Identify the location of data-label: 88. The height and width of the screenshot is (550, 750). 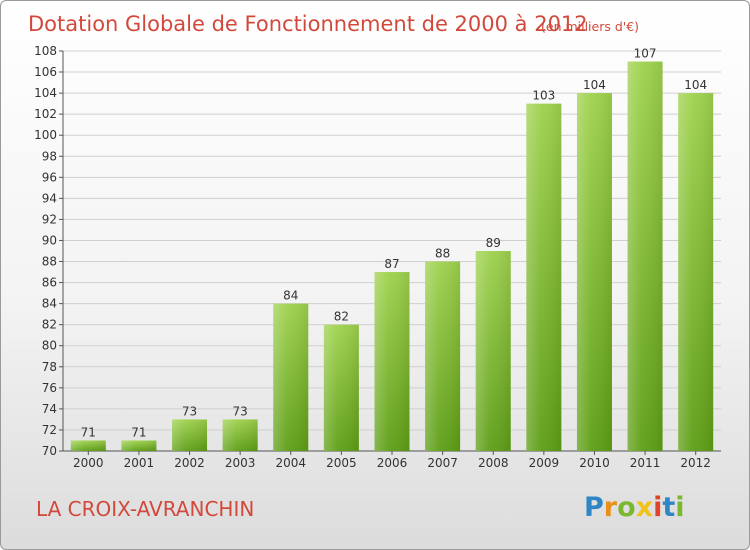
(442, 254).